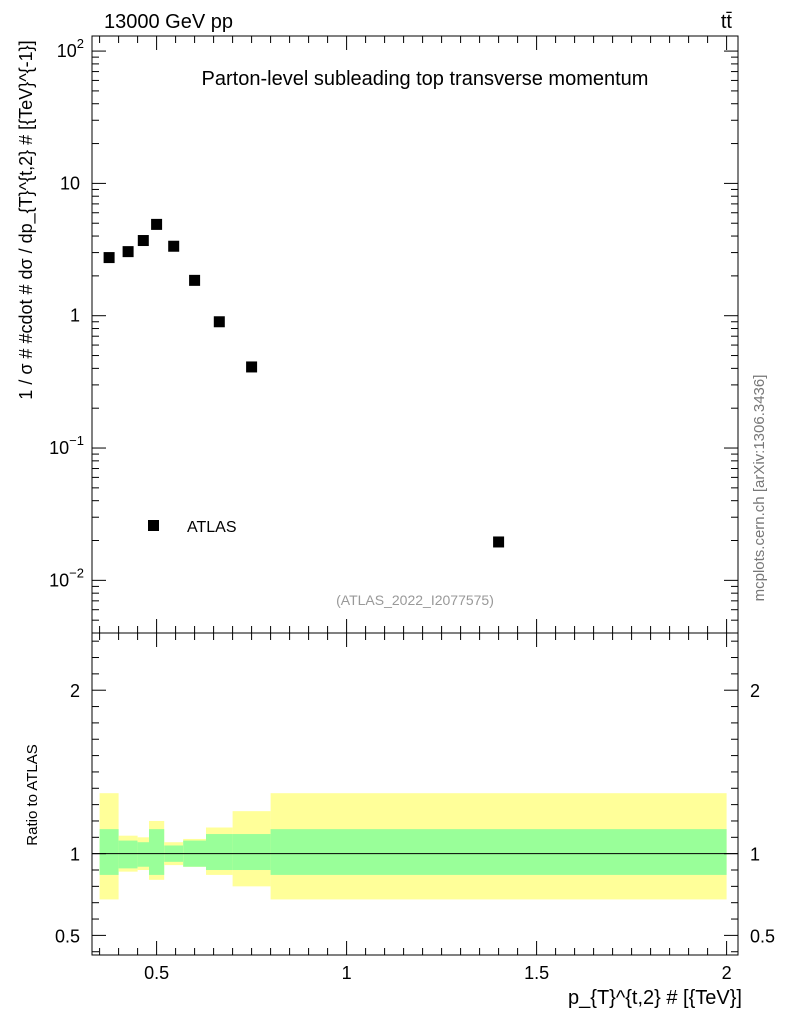 Image resolution: width=786 pixels, height=1024 pixels. What do you see at coordinates (67, 936) in the screenshot?
I see `ratio-y-tick-label: 0.5` at bounding box center [67, 936].